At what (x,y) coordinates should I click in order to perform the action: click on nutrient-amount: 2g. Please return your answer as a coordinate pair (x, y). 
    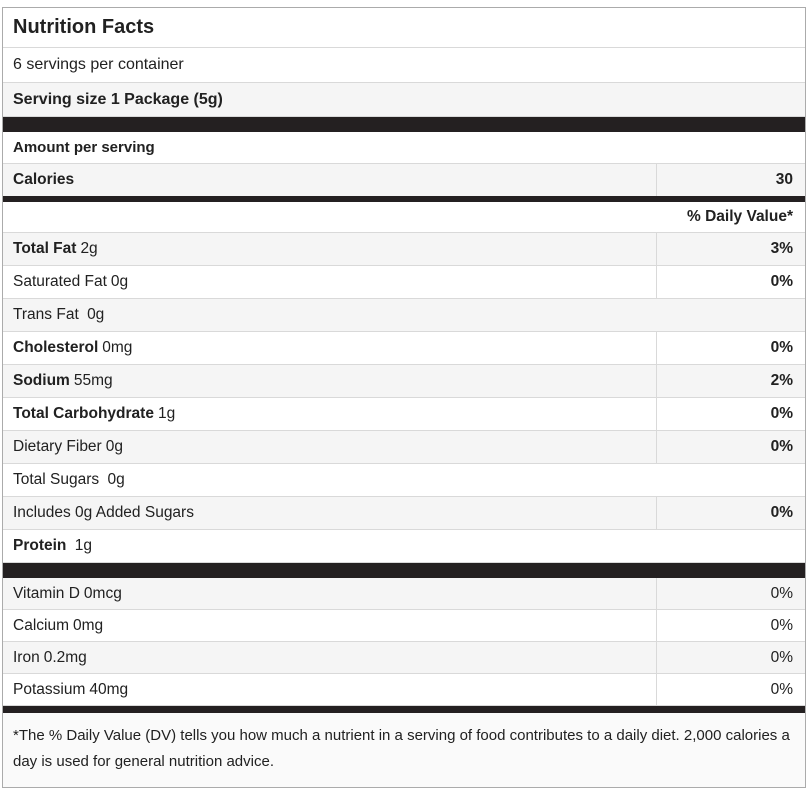
    Looking at the image, I should click on (89, 248).